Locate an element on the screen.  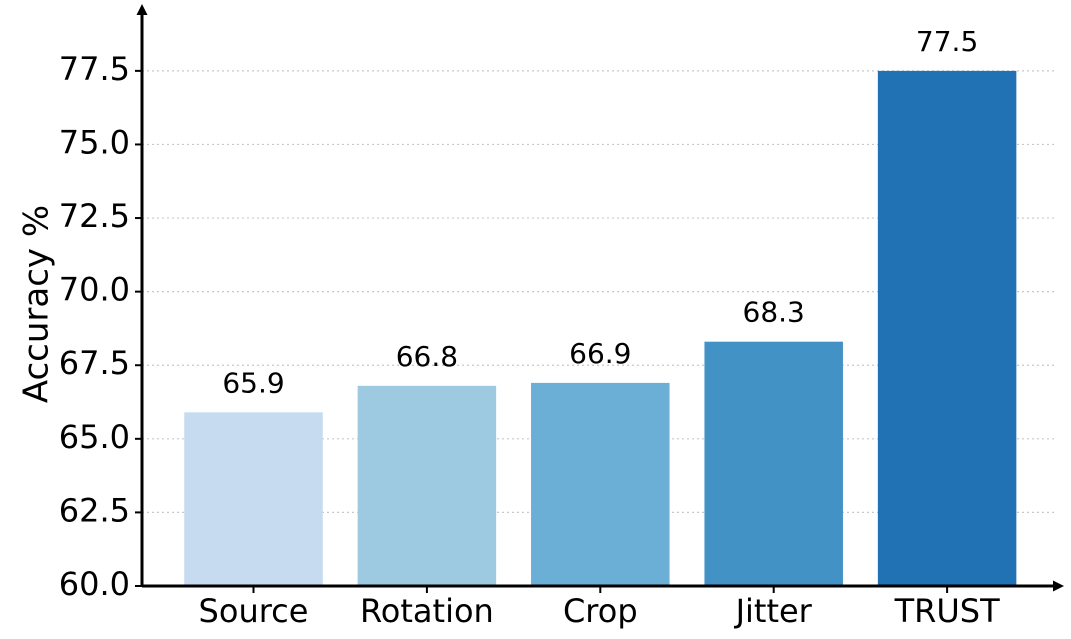
bar-jitter is located at coordinates (773, 463).